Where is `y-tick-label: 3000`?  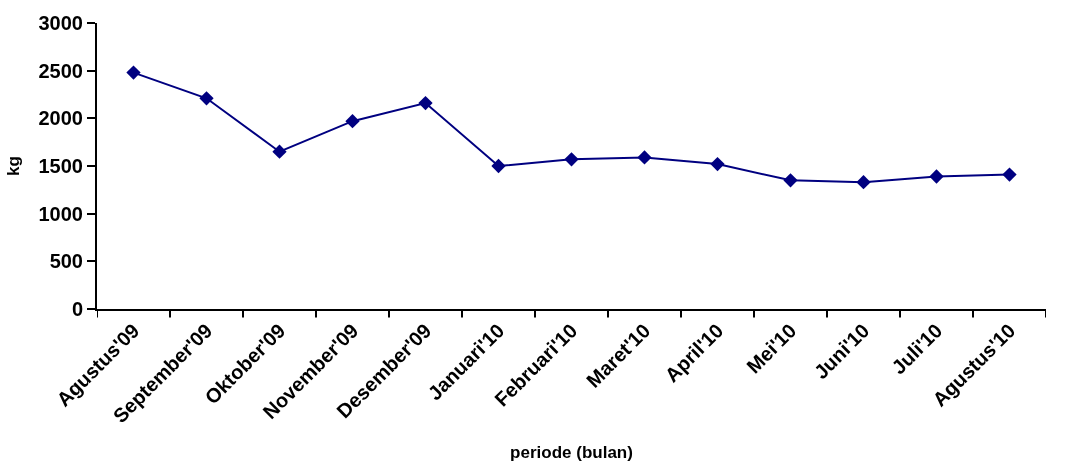
y-tick-label: 3000 is located at coordinates (60, 23).